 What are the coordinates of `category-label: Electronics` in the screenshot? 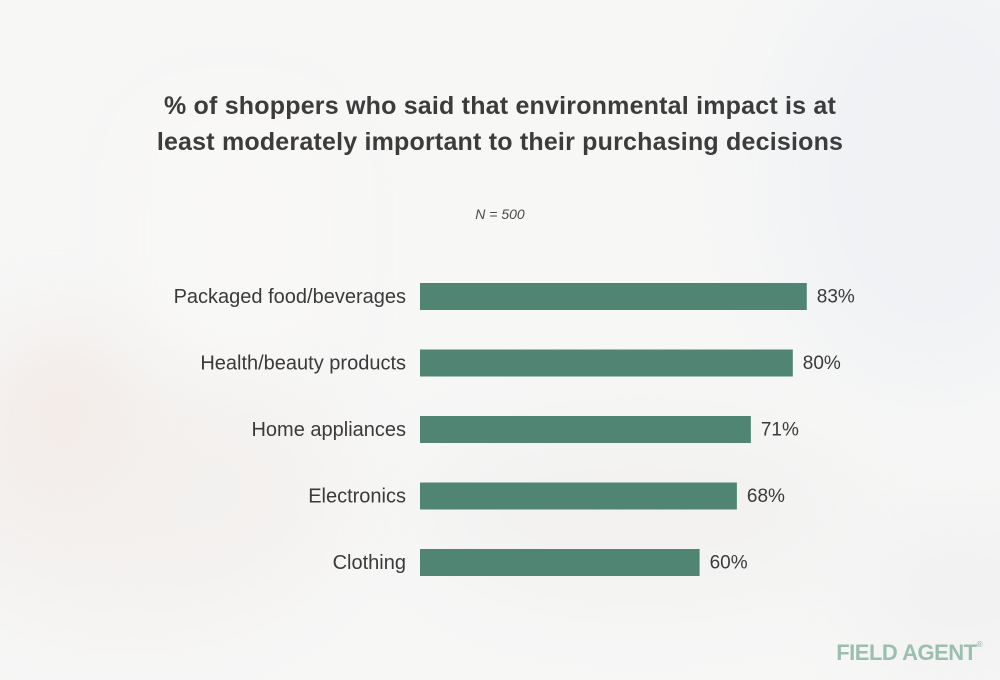 It's located at (357, 496).